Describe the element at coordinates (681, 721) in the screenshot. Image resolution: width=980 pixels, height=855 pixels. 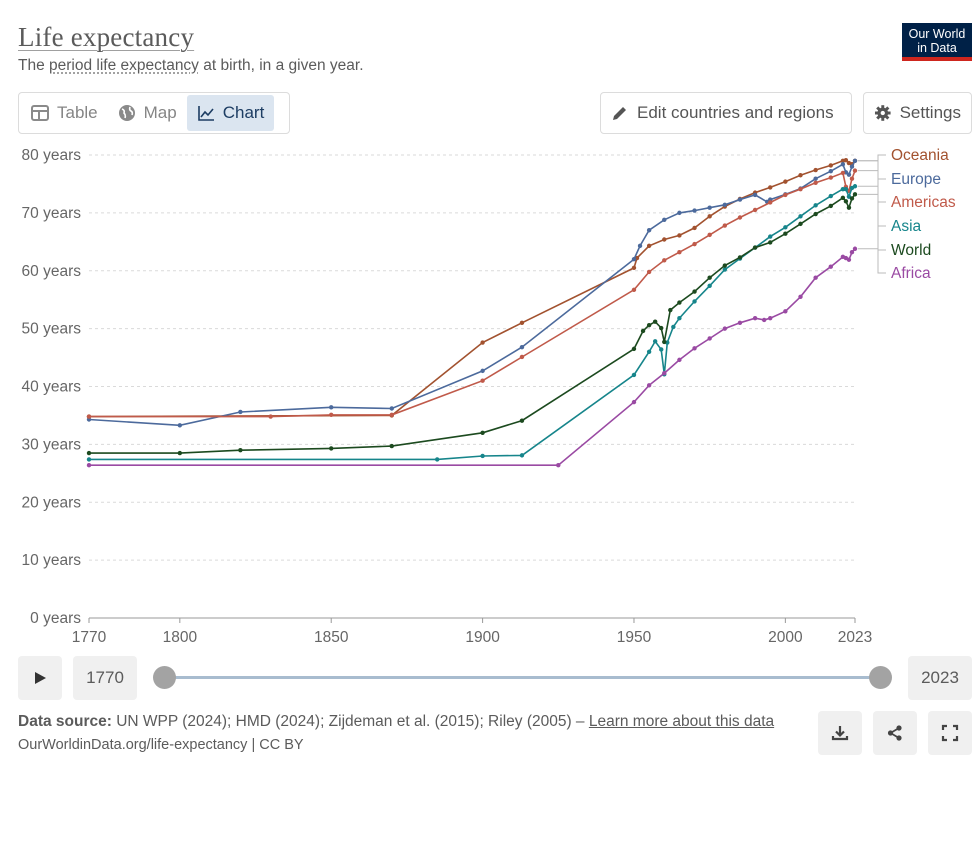
I see `learn-more-link: Learn more about this data` at that location.